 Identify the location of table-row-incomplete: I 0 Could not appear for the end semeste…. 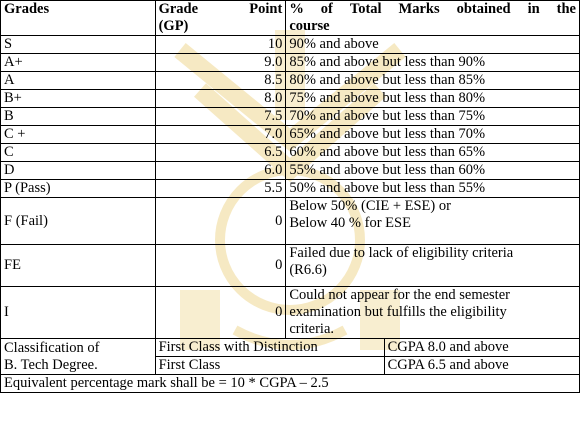
(290, 312).